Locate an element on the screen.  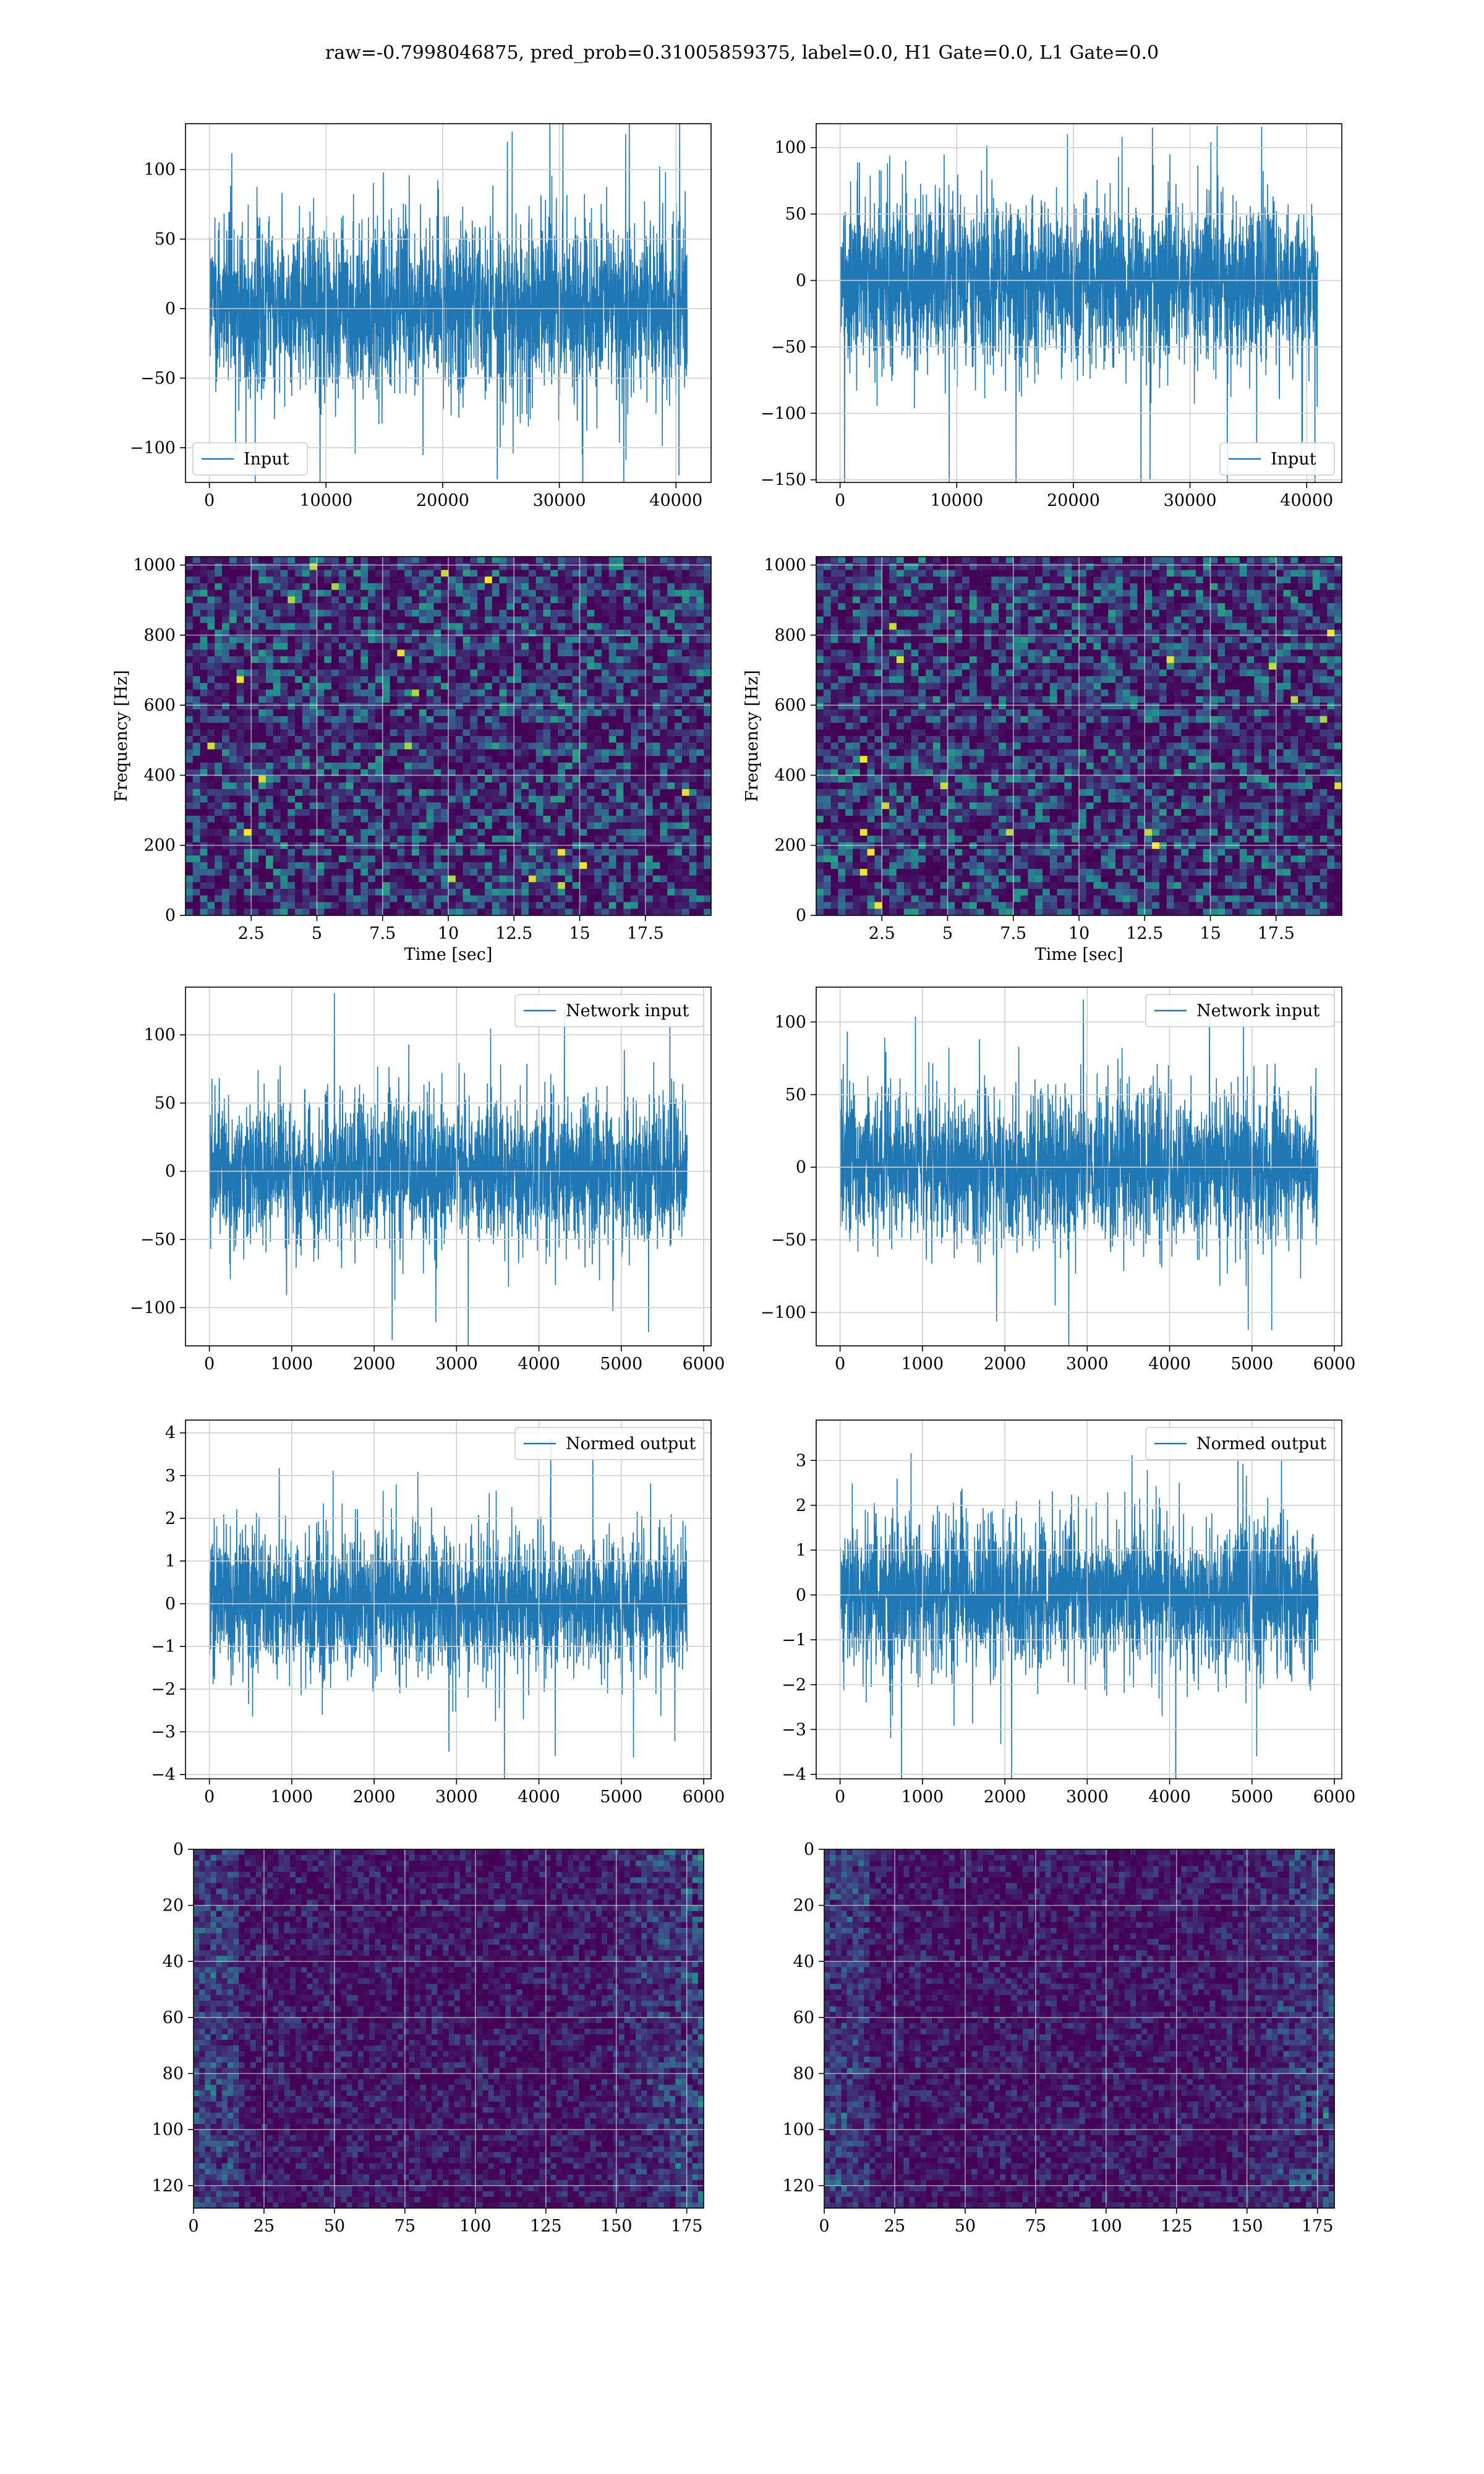
subplot-p9: 0 25 50 75 100 125 150 175 0 20 40 60 80 100 120 is located at coordinates (427, 2038).